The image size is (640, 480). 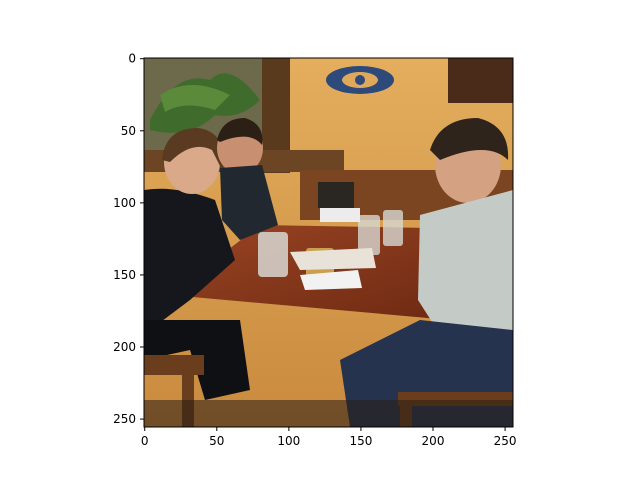 I want to click on x-tick-label: 50, so click(x=216, y=441).